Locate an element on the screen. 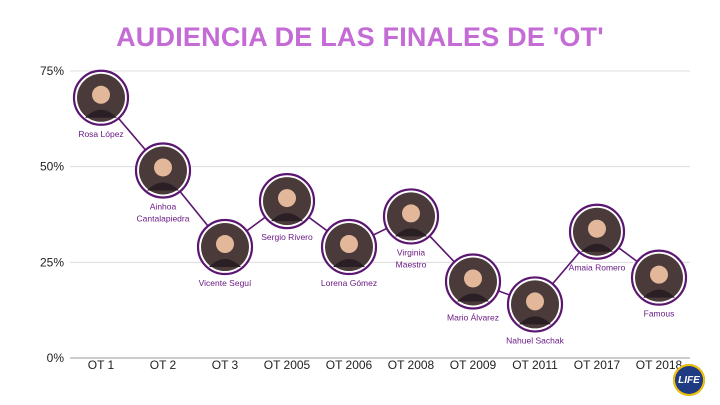  x-tick-label: OT 2006 is located at coordinates (349, 365).